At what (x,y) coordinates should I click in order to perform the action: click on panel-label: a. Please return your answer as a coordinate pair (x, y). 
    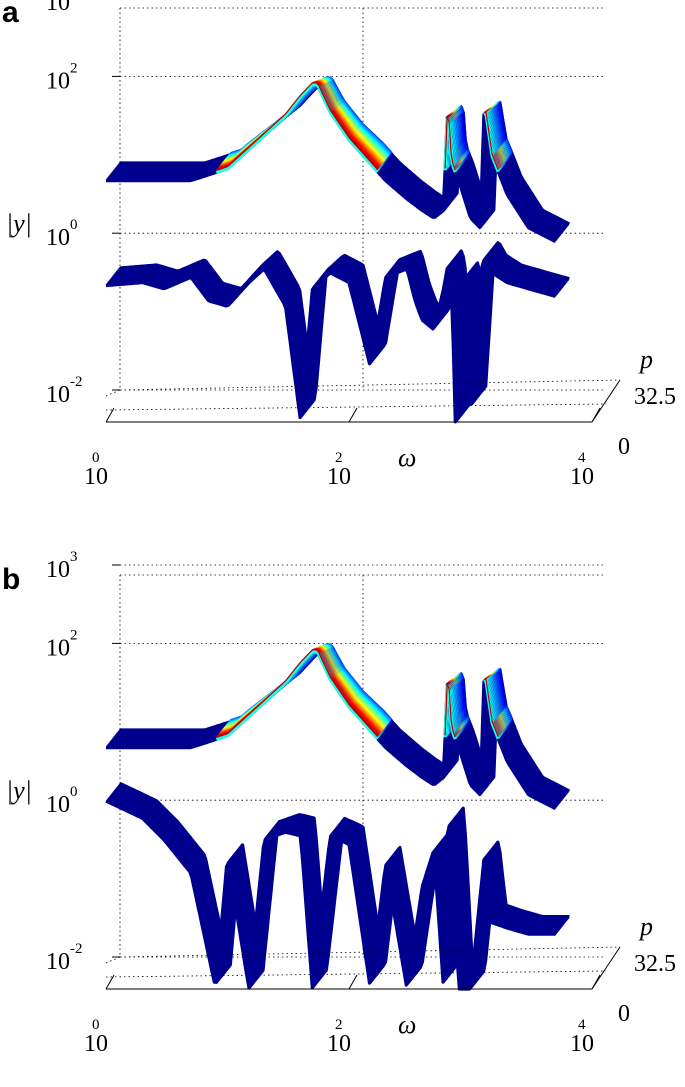
    Looking at the image, I should click on (10, 14).